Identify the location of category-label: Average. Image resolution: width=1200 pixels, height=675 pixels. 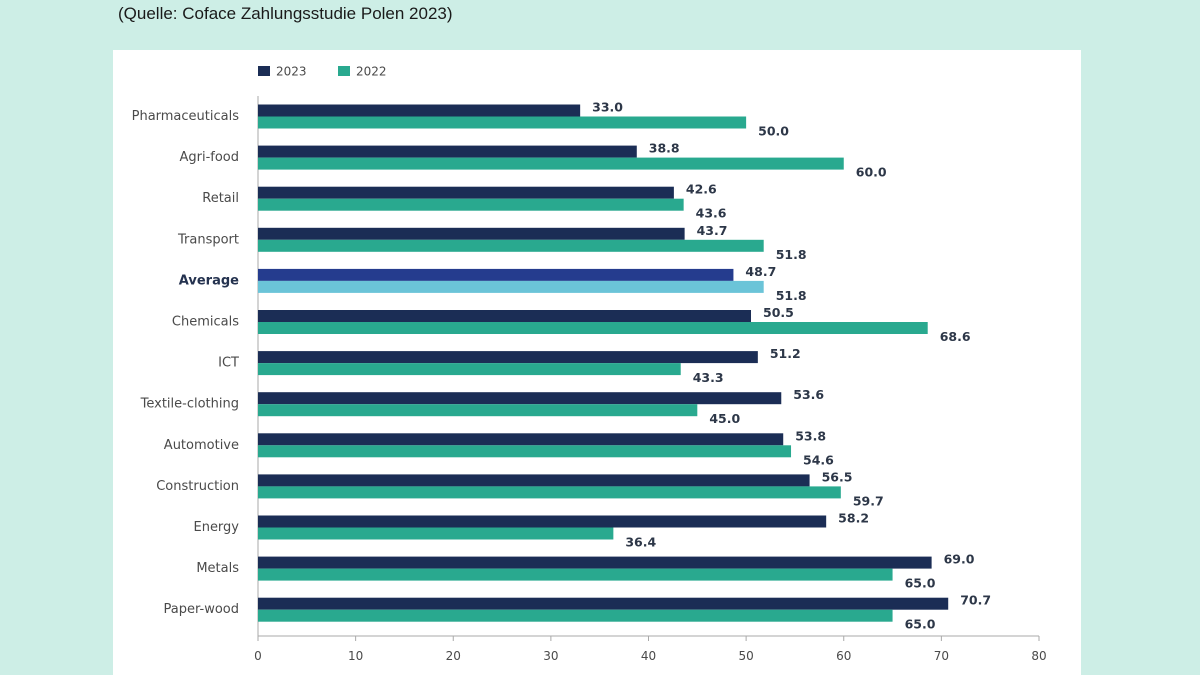
(209, 280).